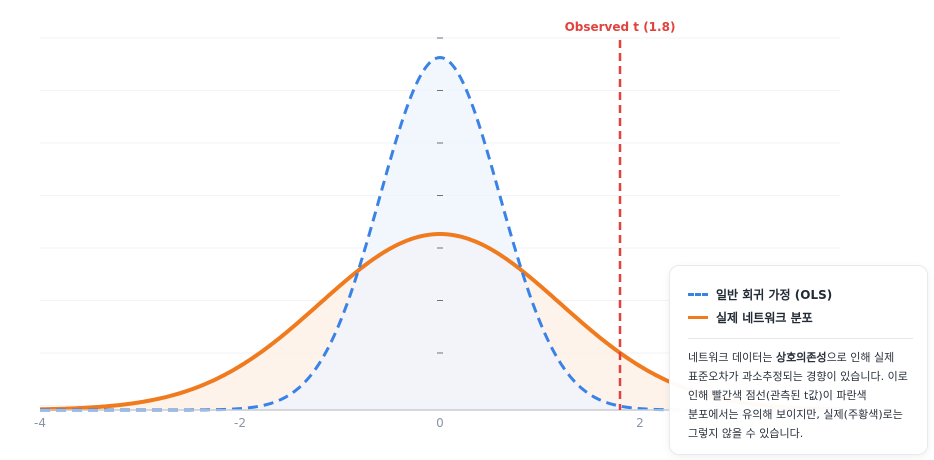  I want to click on note-text-1: 네트워크 데이터는, so click(732, 357).